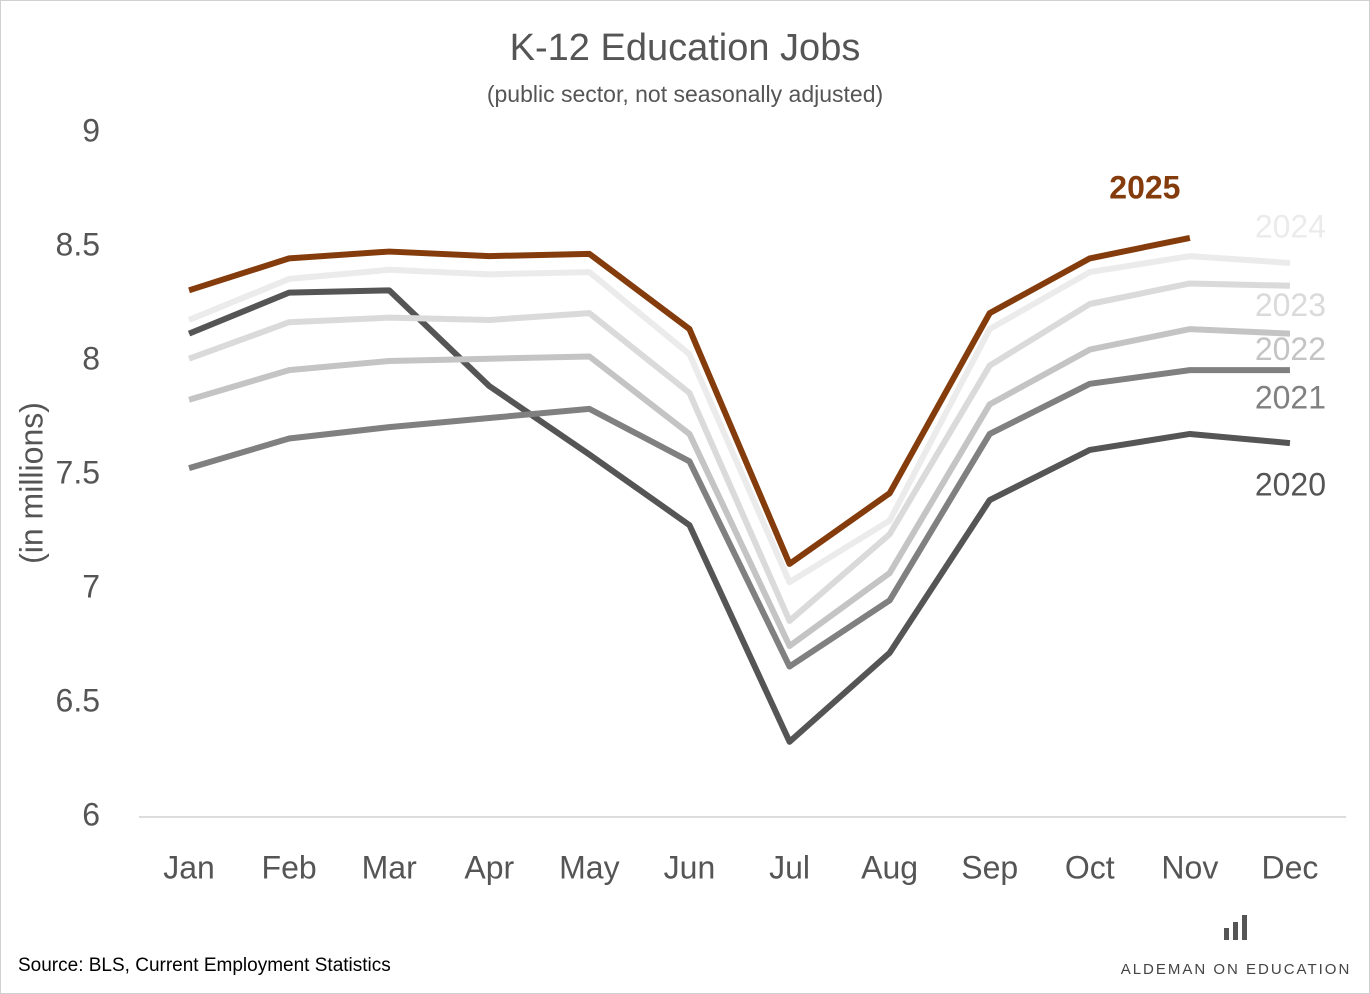 This screenshot has width=1370, height=994. What do you see at coordinates (189, 867) in the screenshot?
I see `x-tick-label: Jan` at bounding box center [189, 867].